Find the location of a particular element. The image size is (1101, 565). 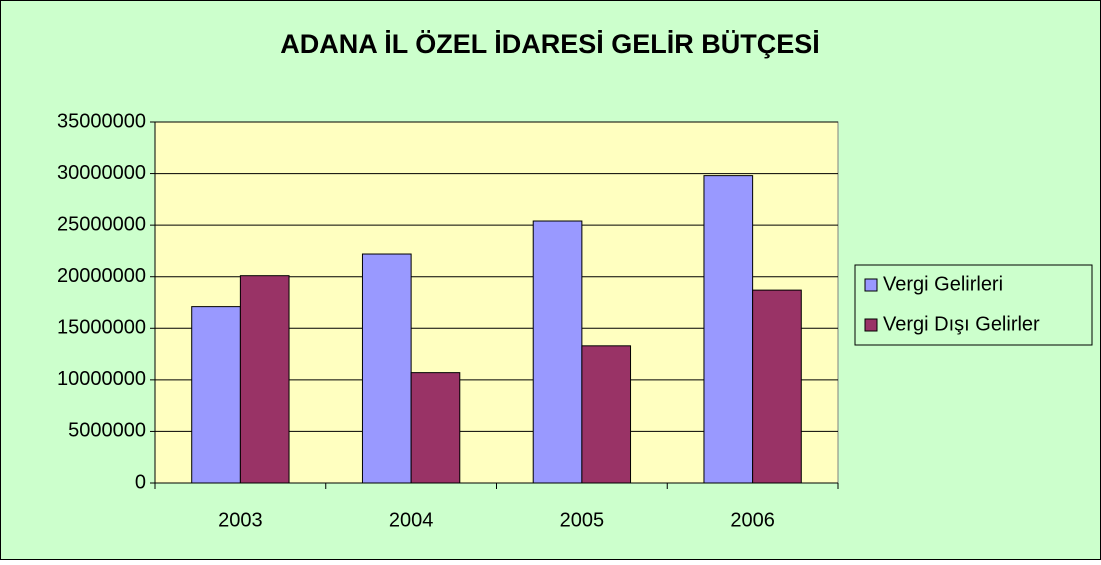

y-tick-label: 0 is located at coordinates (140, 482).